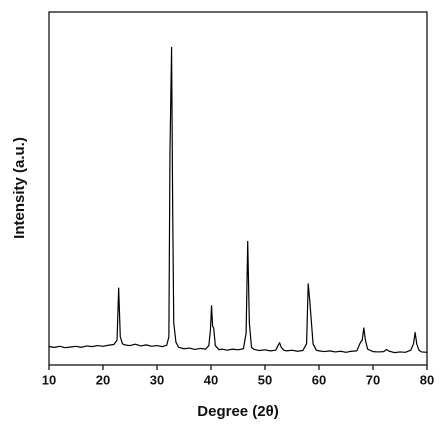  Describe the element at coordinates (103, 379) in the screenshot. I see `x-tick-label: 20` at that location.